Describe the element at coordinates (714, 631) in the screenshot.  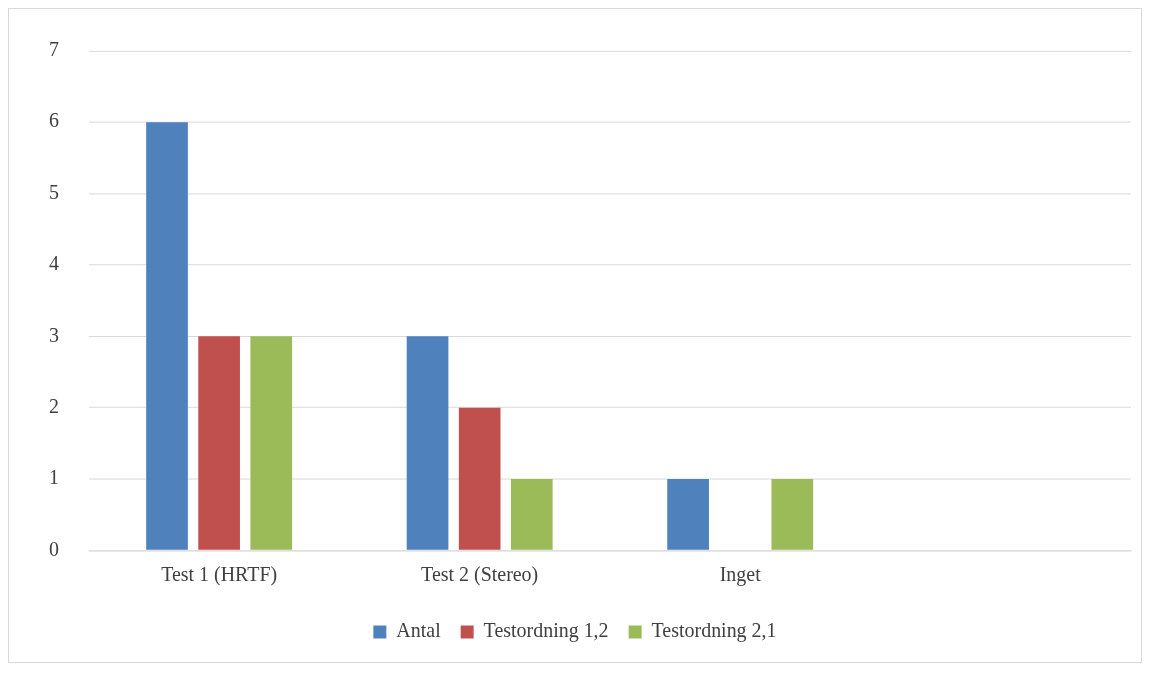
I see `legend-label: Testordning 2,1` at that location.